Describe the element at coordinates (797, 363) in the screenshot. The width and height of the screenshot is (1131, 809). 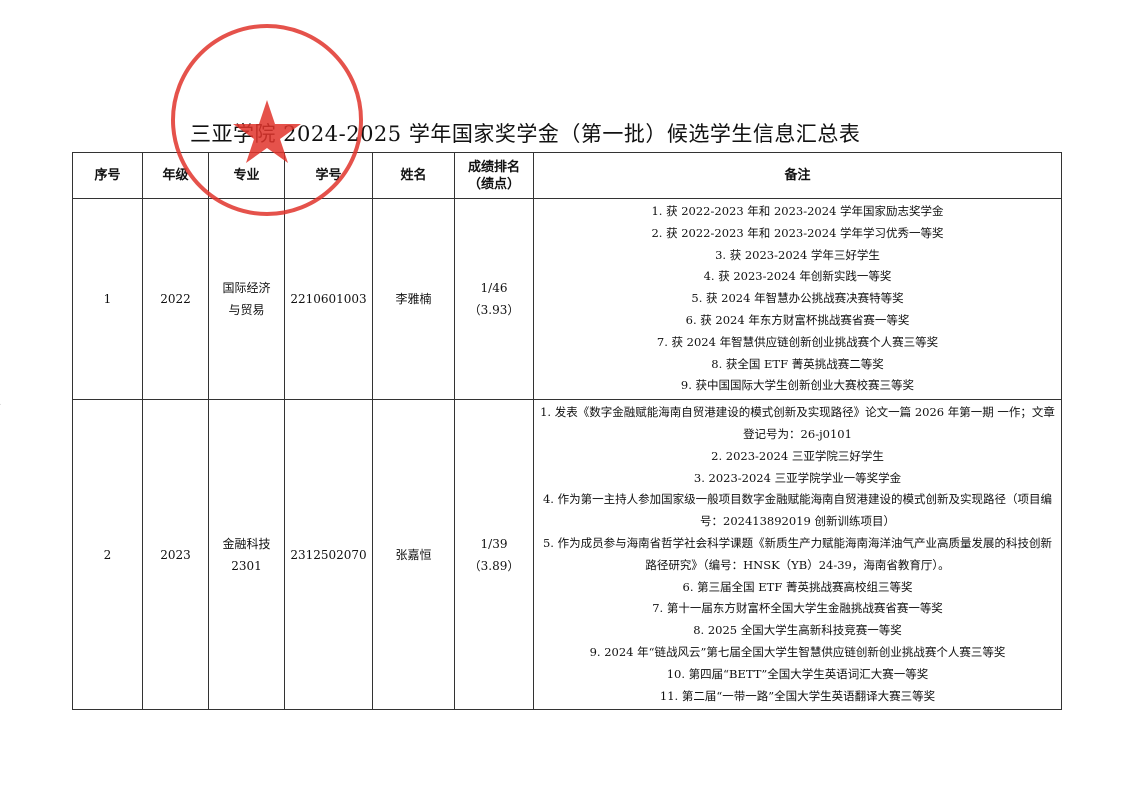
I see `remark-item: 8. 获全国 ETF 菁英挑战赛二等奖` at that location.